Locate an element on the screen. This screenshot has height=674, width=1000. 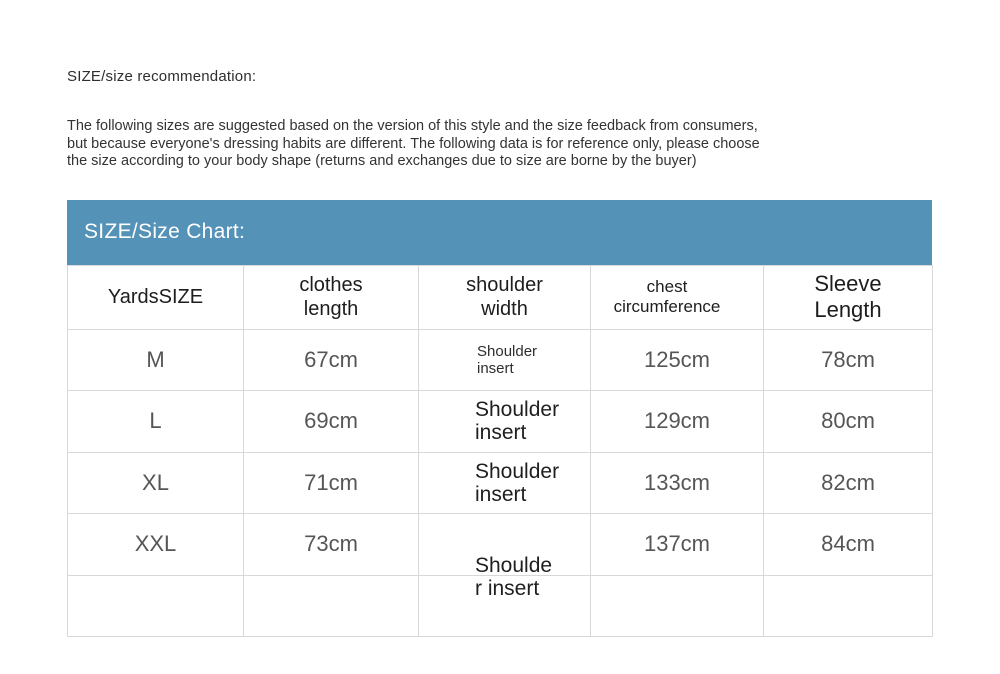
column-header-sleeve-length: Sleeve Length is located at coordinates (848, 297).